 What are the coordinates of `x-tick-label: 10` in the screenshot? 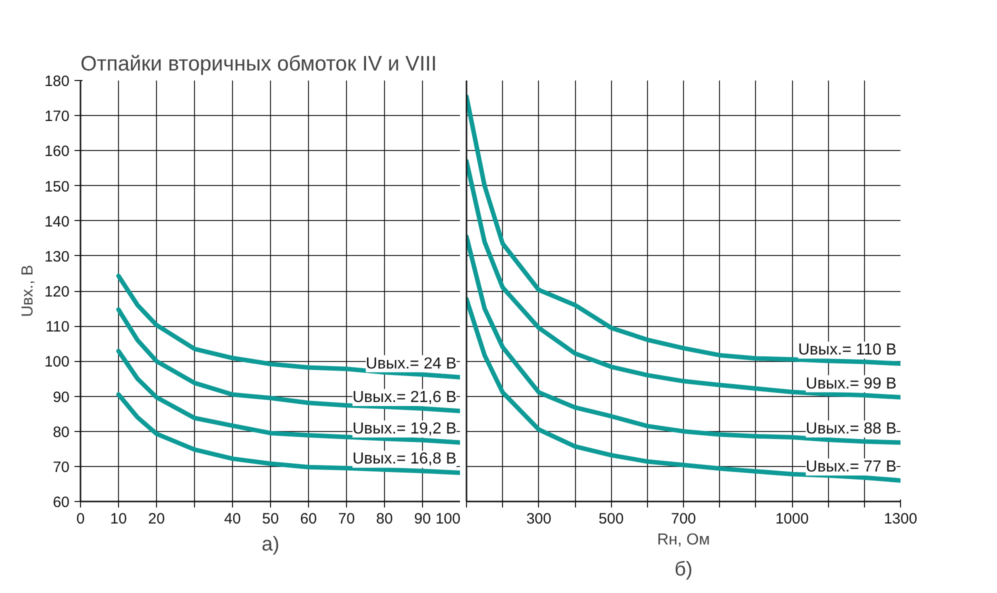 It's located at (118, 519).